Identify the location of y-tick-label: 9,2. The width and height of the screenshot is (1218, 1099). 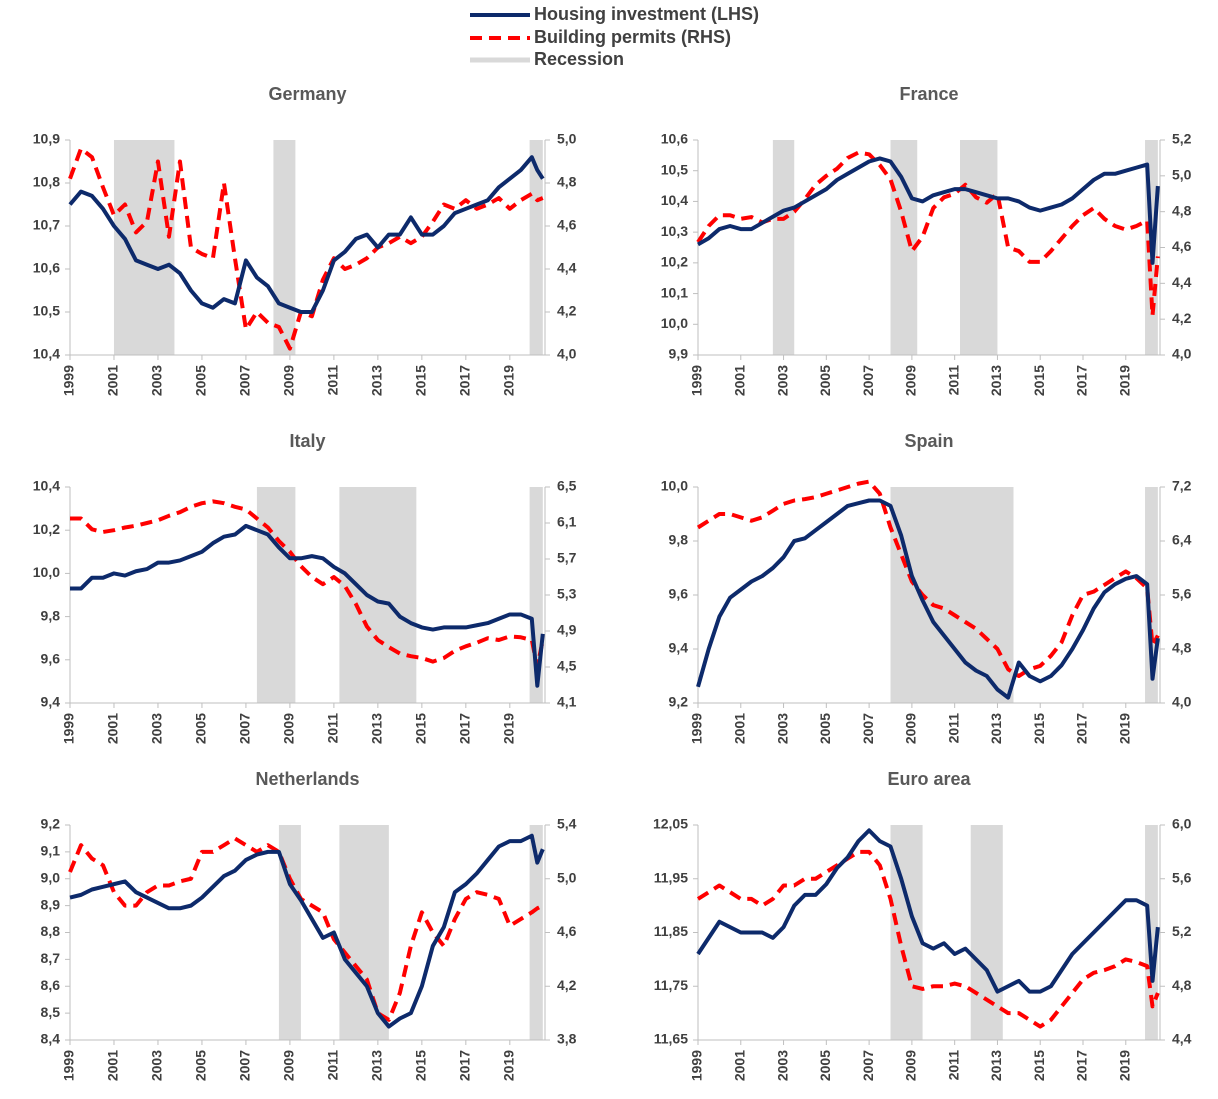
(679, 702).